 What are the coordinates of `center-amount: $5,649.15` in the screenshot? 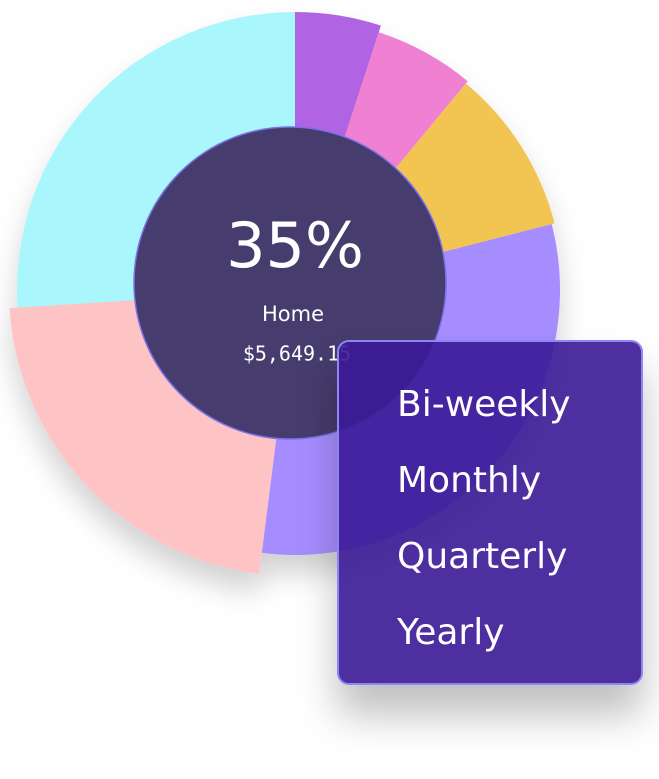 It's located at (297, 354).